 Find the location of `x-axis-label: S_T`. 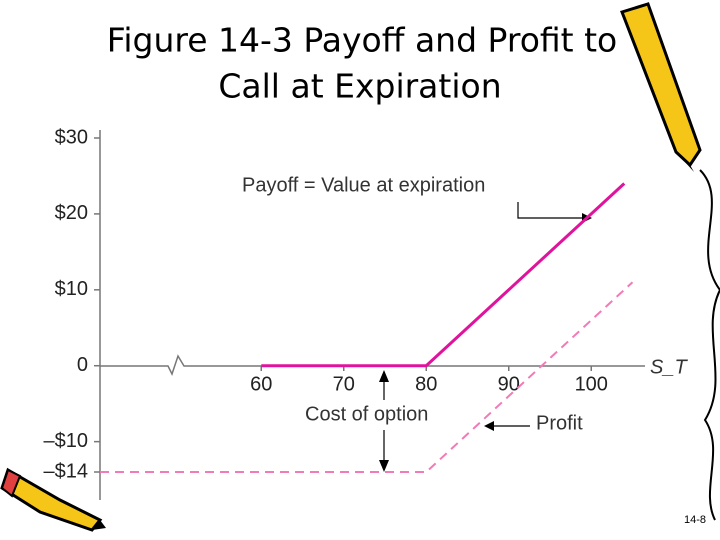

x-axis-label: S_T is located at coordinates (669, 367).